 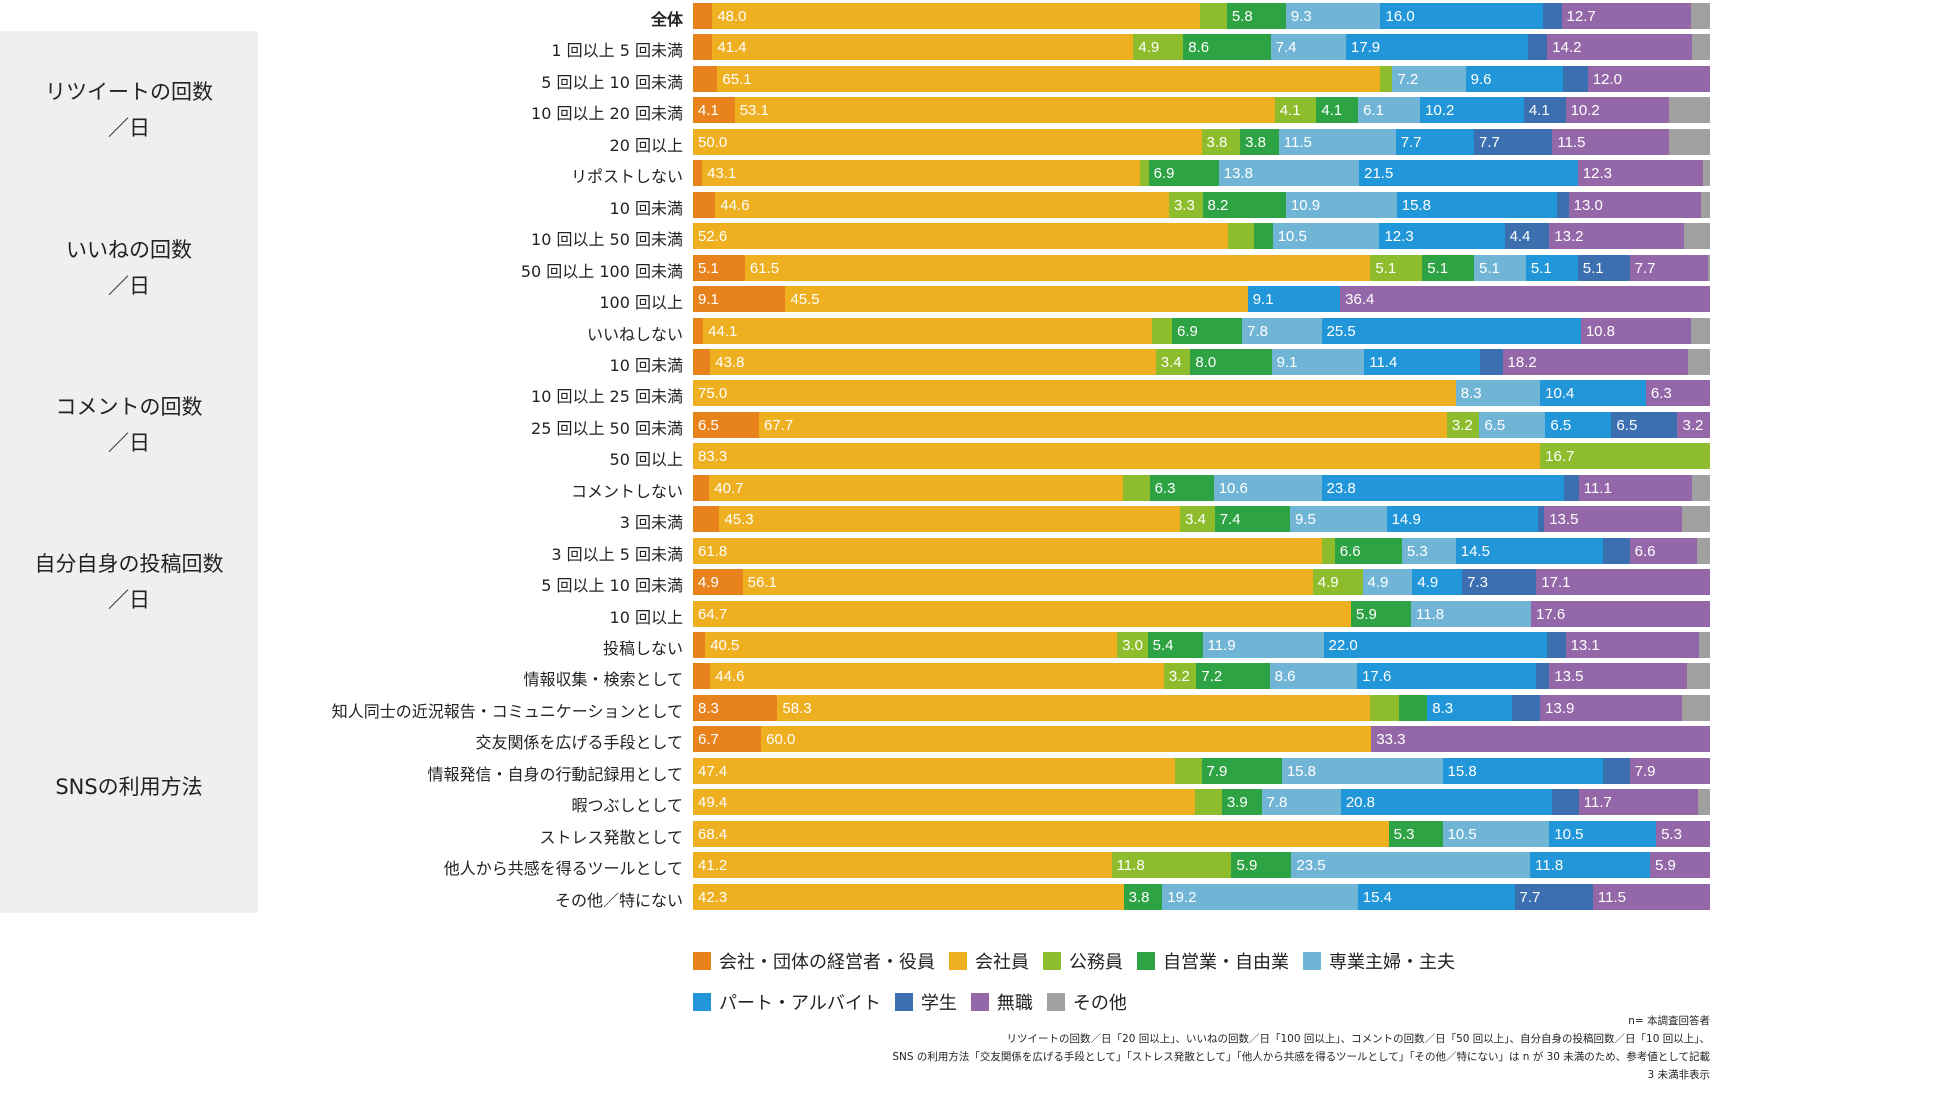 What do you see at coordinates (1373, 111) in the screenshot?
I see `data-label: 6.1` at bounding box center [1373, 111].